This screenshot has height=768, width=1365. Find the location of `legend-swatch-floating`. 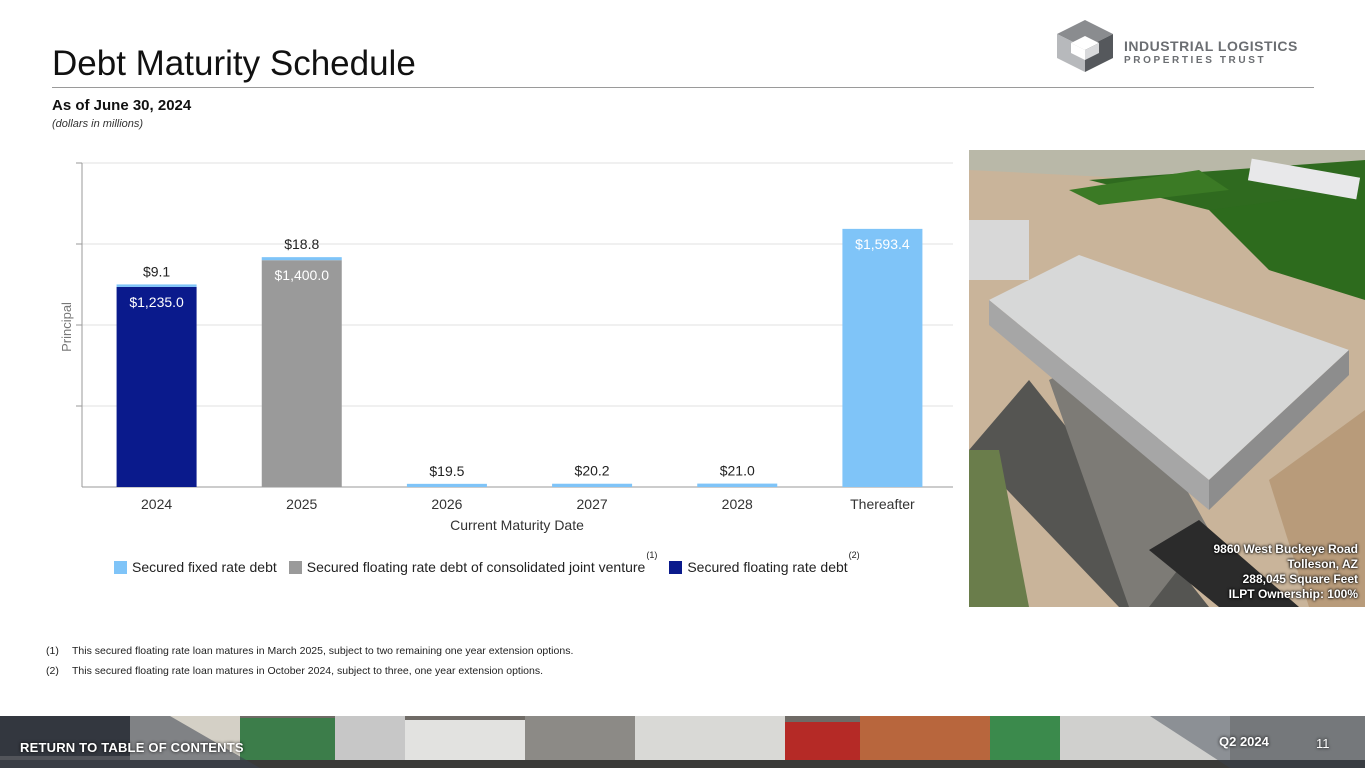

legend-swatch-floating is located at coordinates (676, 567).